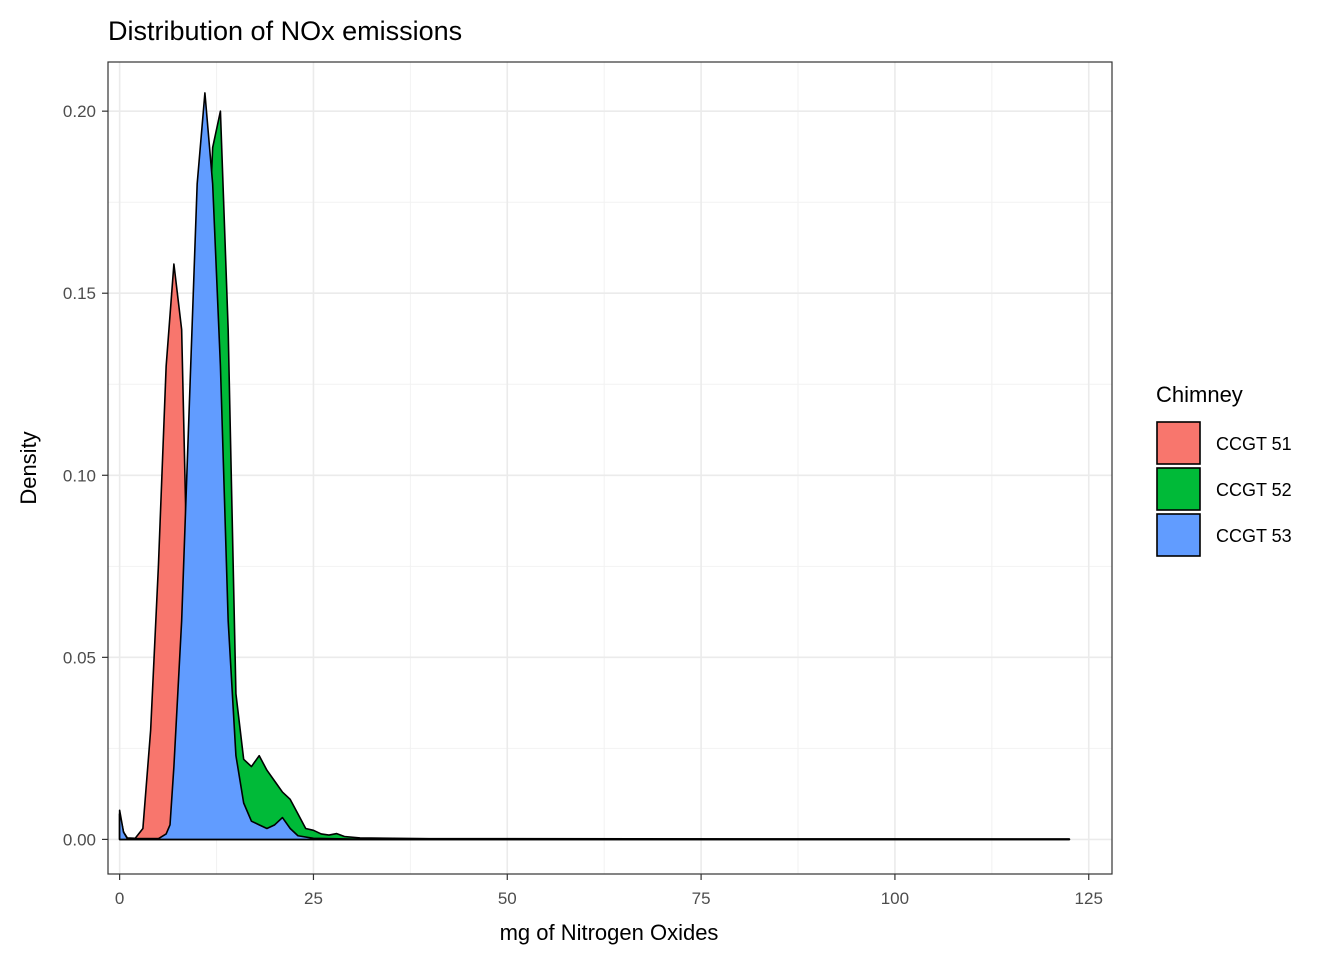 This screenshot has height=960, width=1344. I want to click on y-tick-label: 0.15, so click(79, 293).